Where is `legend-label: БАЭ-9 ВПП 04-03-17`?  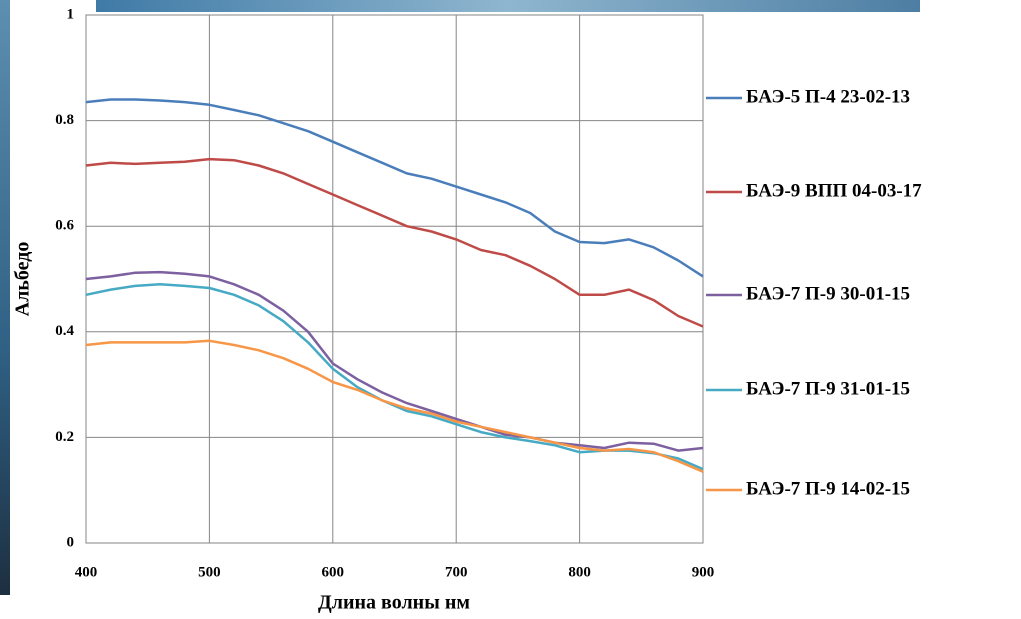
legend-label: БАЭ-9 ВПП 04-03-17 is located at coordinates (834, 190).